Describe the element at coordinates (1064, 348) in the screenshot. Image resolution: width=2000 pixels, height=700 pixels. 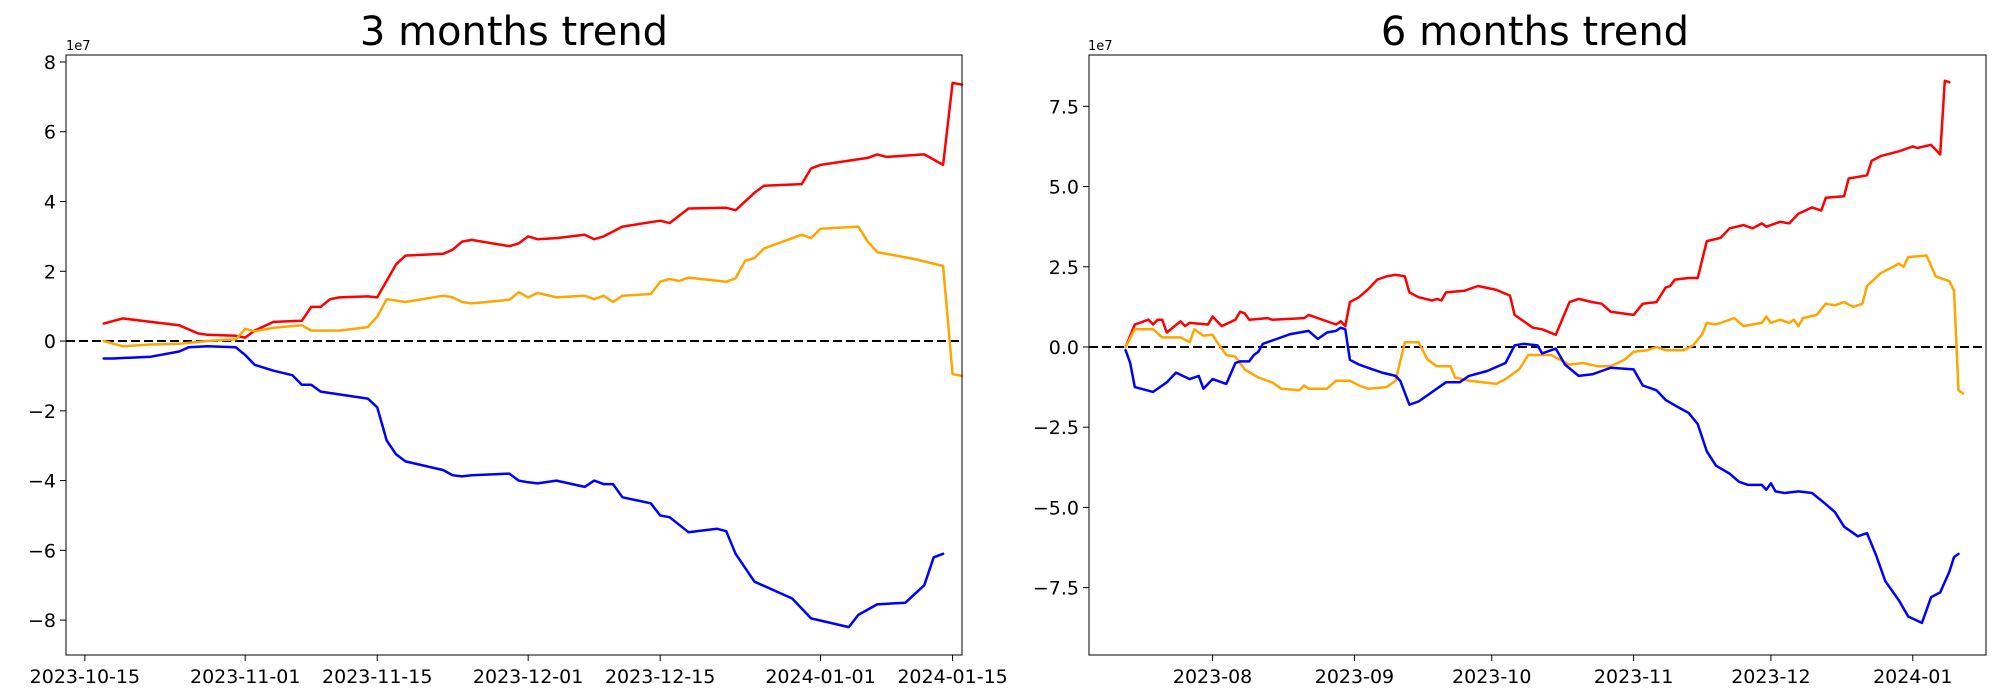
I see `y-tick-label: 0.0` at that location.